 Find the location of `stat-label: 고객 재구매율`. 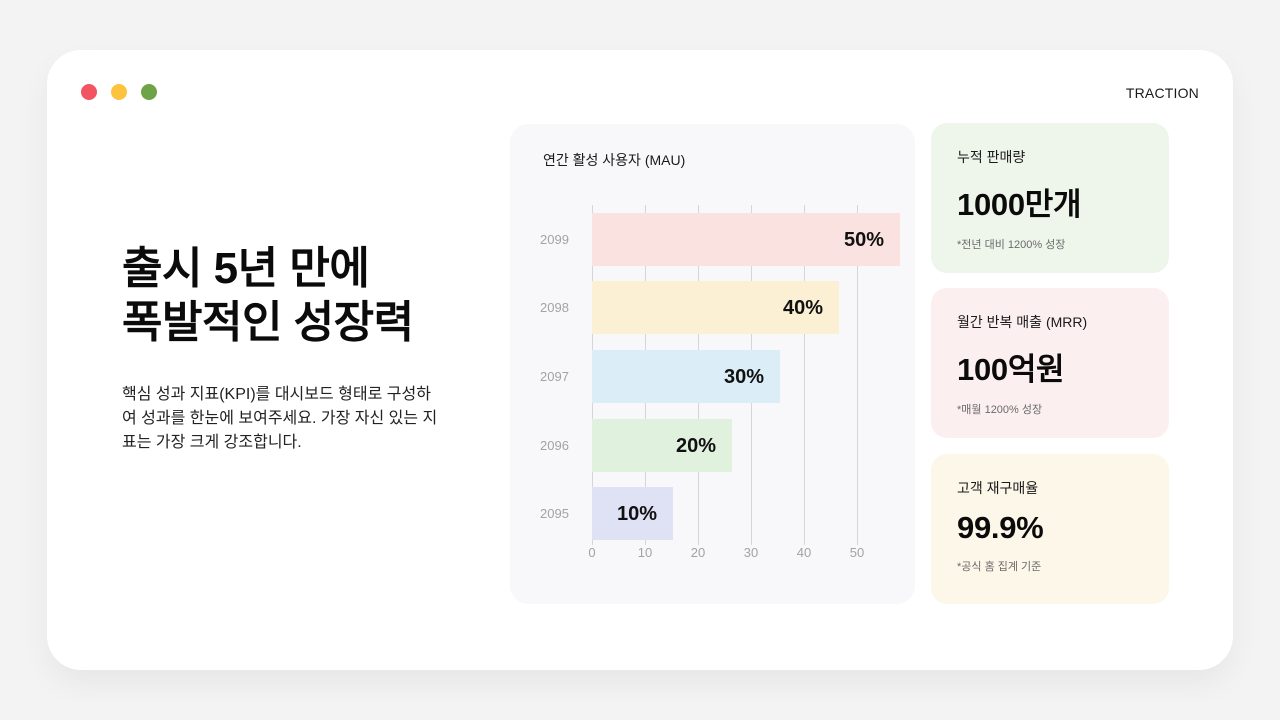

stat-label: 고객 재구매율 is located at coordinates (998, 488).